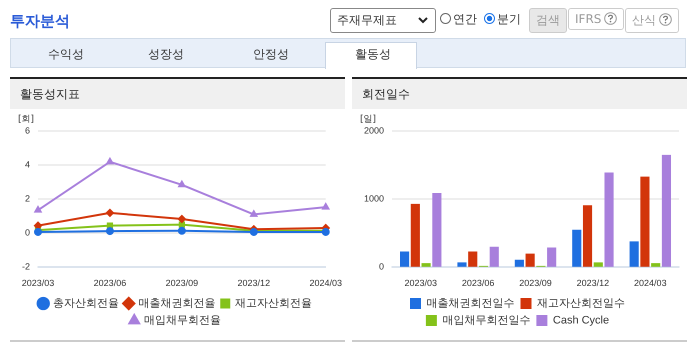 The width and height of the screenshot is (697, 342). Describe the element at coordinates (177, 304) in the screenshot. I see `legend-label: 매출채권회전율` at that location.